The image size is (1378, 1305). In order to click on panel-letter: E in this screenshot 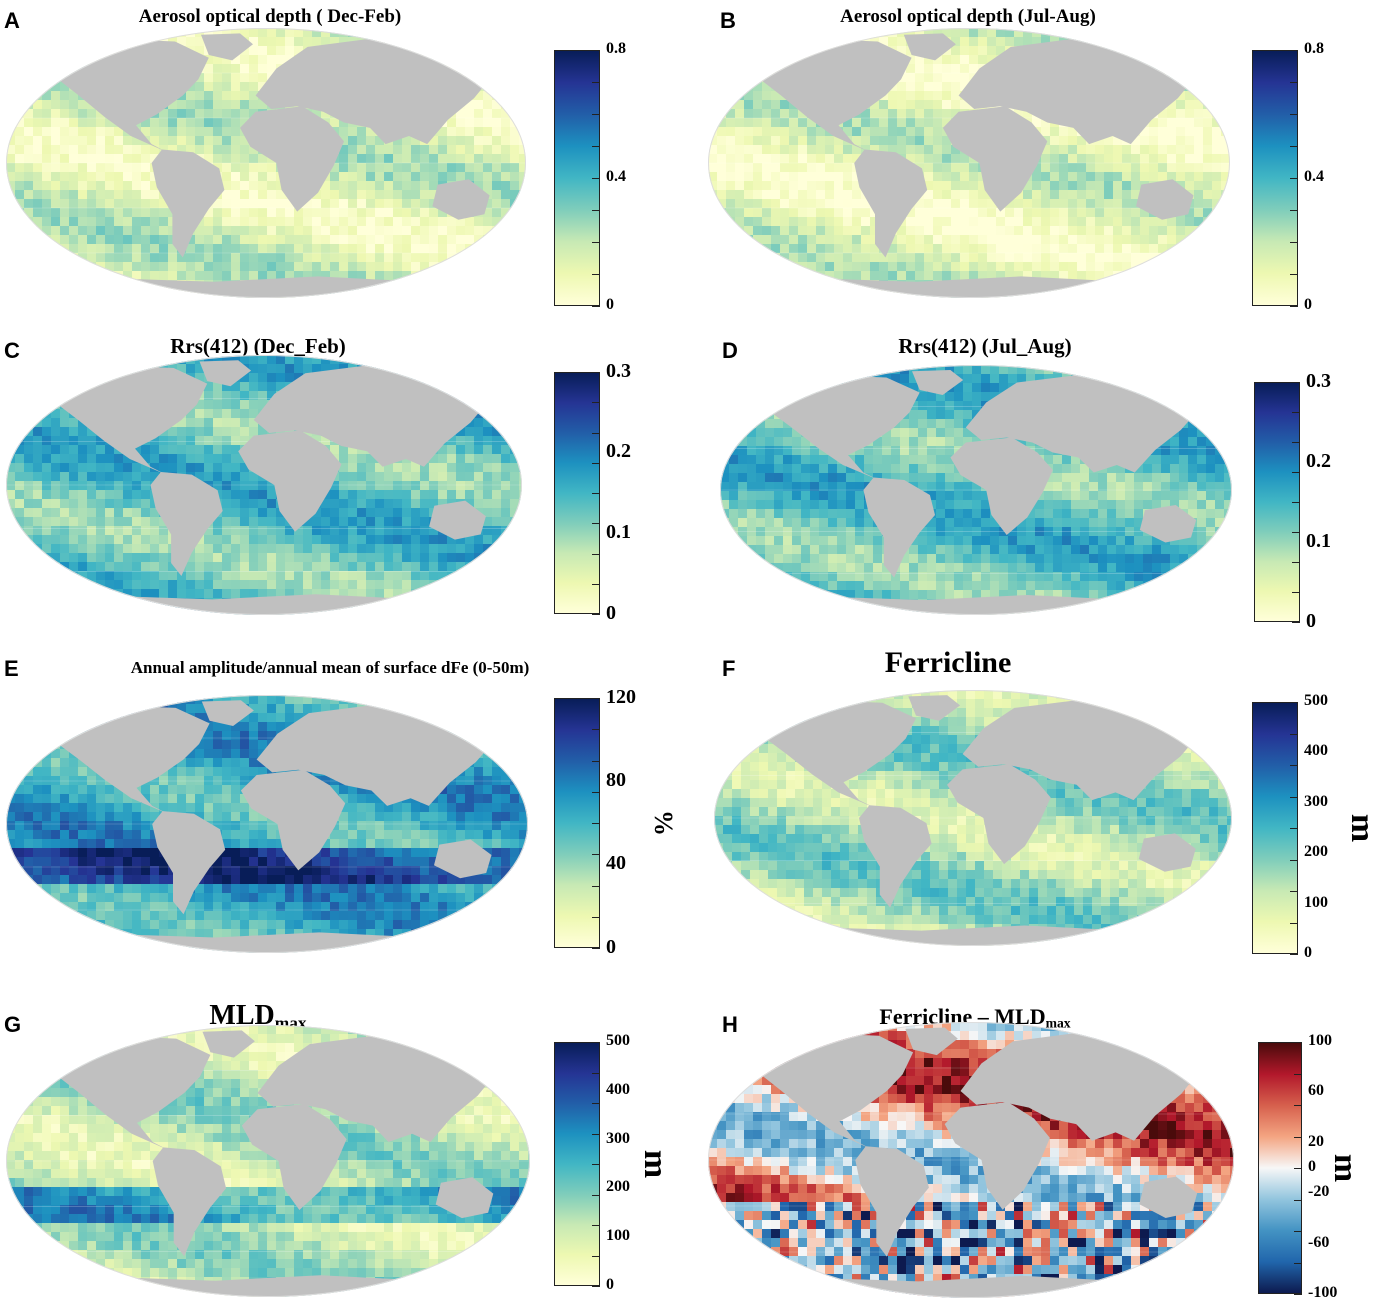, I will do `click(11, 668)`.